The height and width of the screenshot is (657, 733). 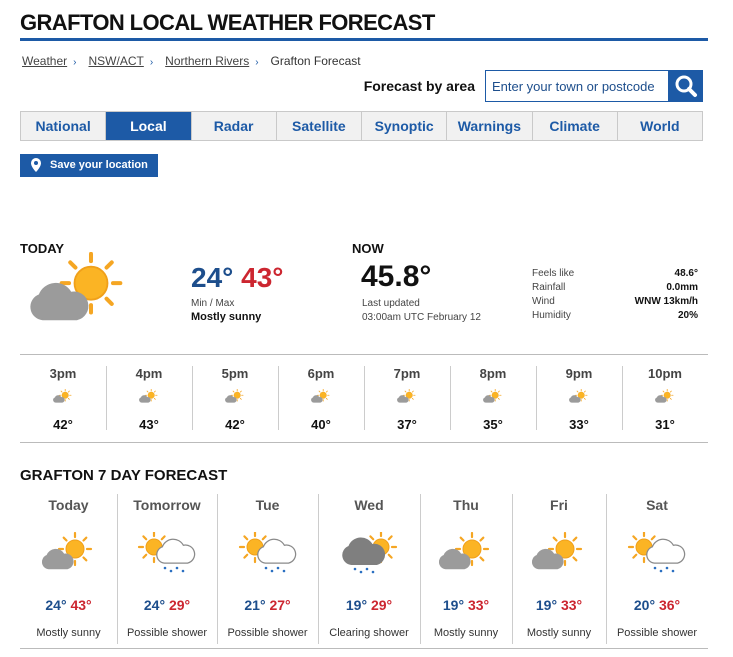 I want to click on day-name: Tue, so click(x=267, y=505).